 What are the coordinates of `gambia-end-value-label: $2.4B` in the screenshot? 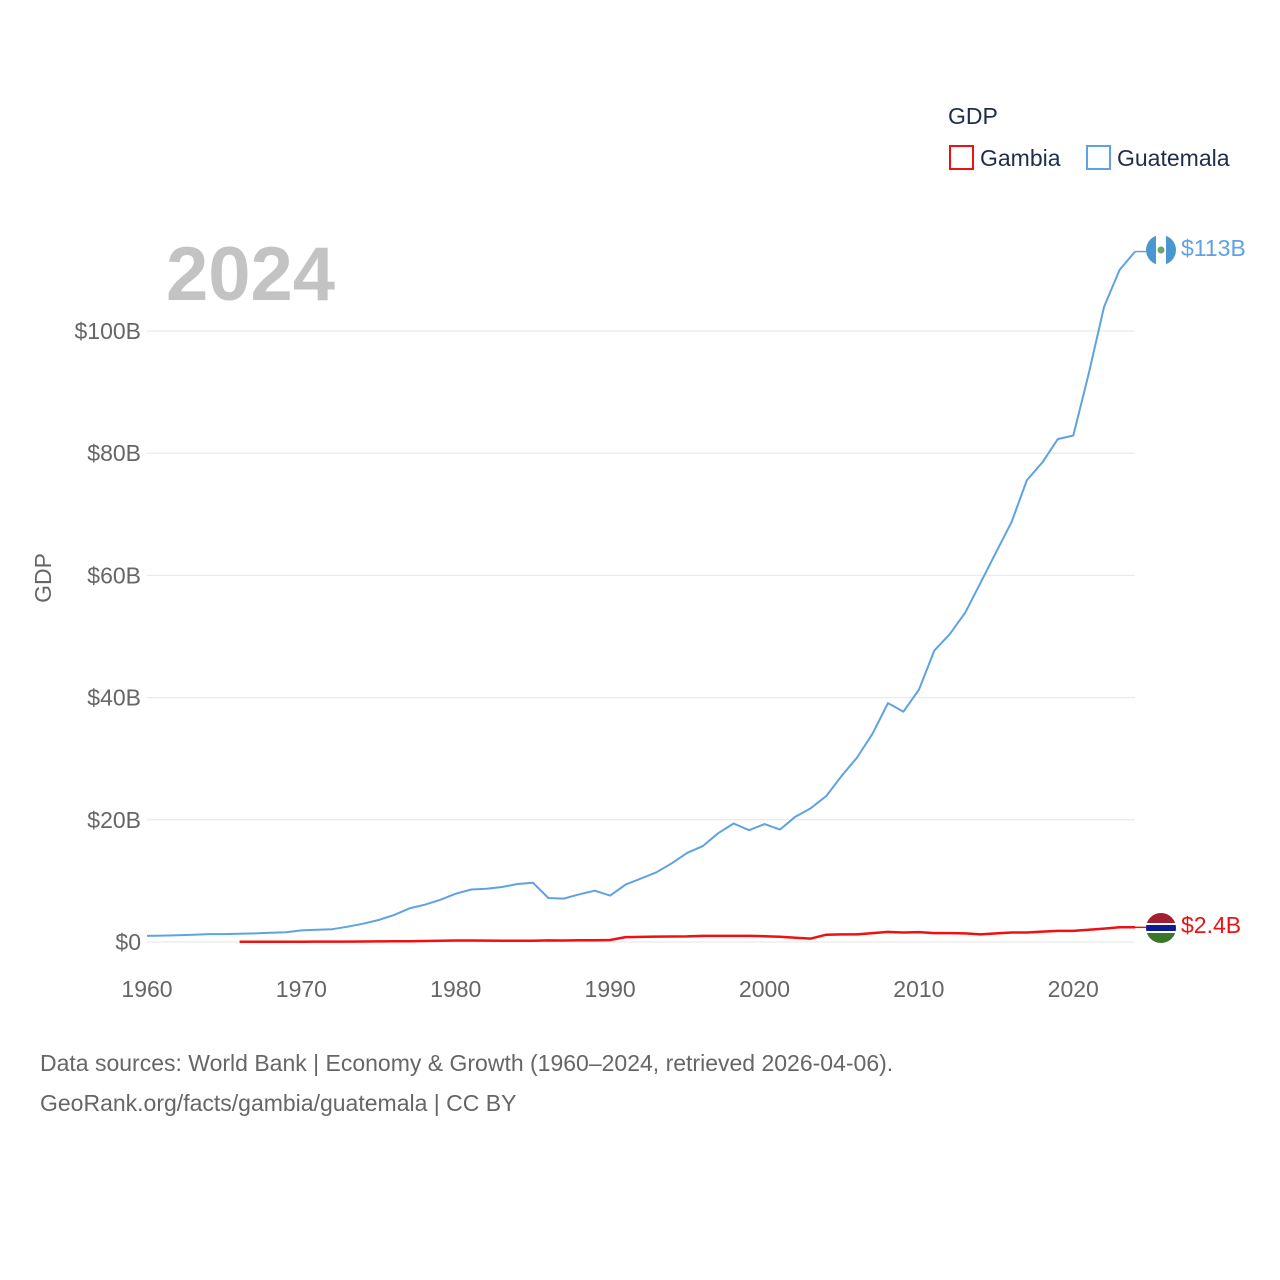 It's located at (1211, 925).